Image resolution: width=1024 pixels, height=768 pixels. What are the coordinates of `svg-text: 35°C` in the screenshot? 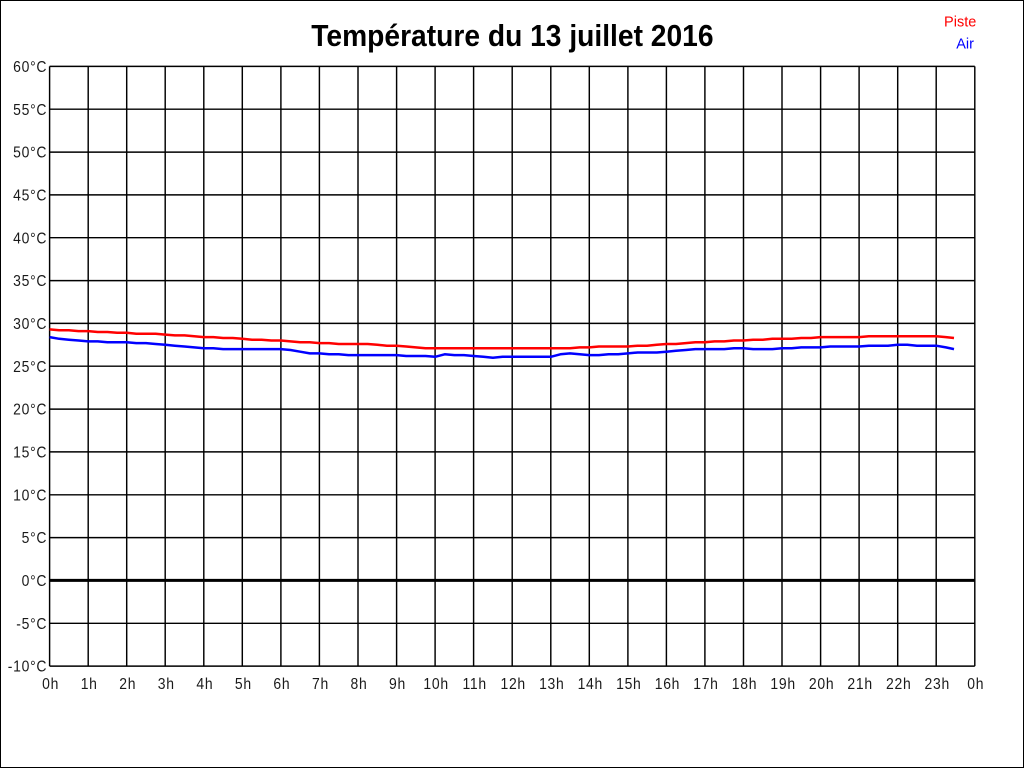 It's located at (30, 282).